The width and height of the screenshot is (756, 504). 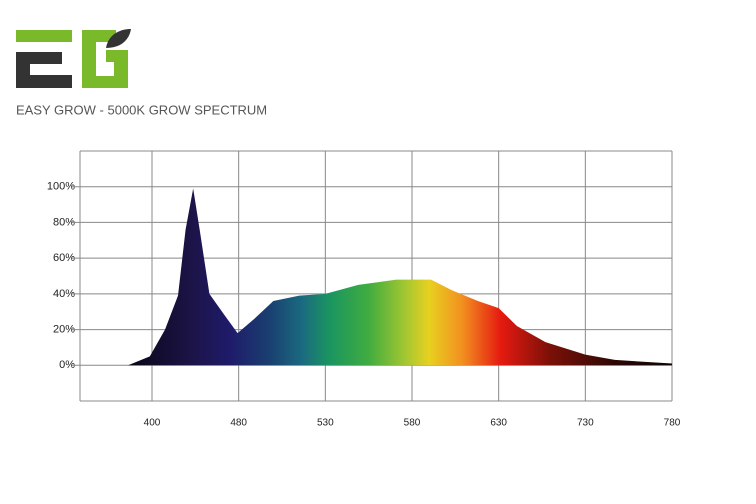 I want to click on logo, so click(x=73, y=58).